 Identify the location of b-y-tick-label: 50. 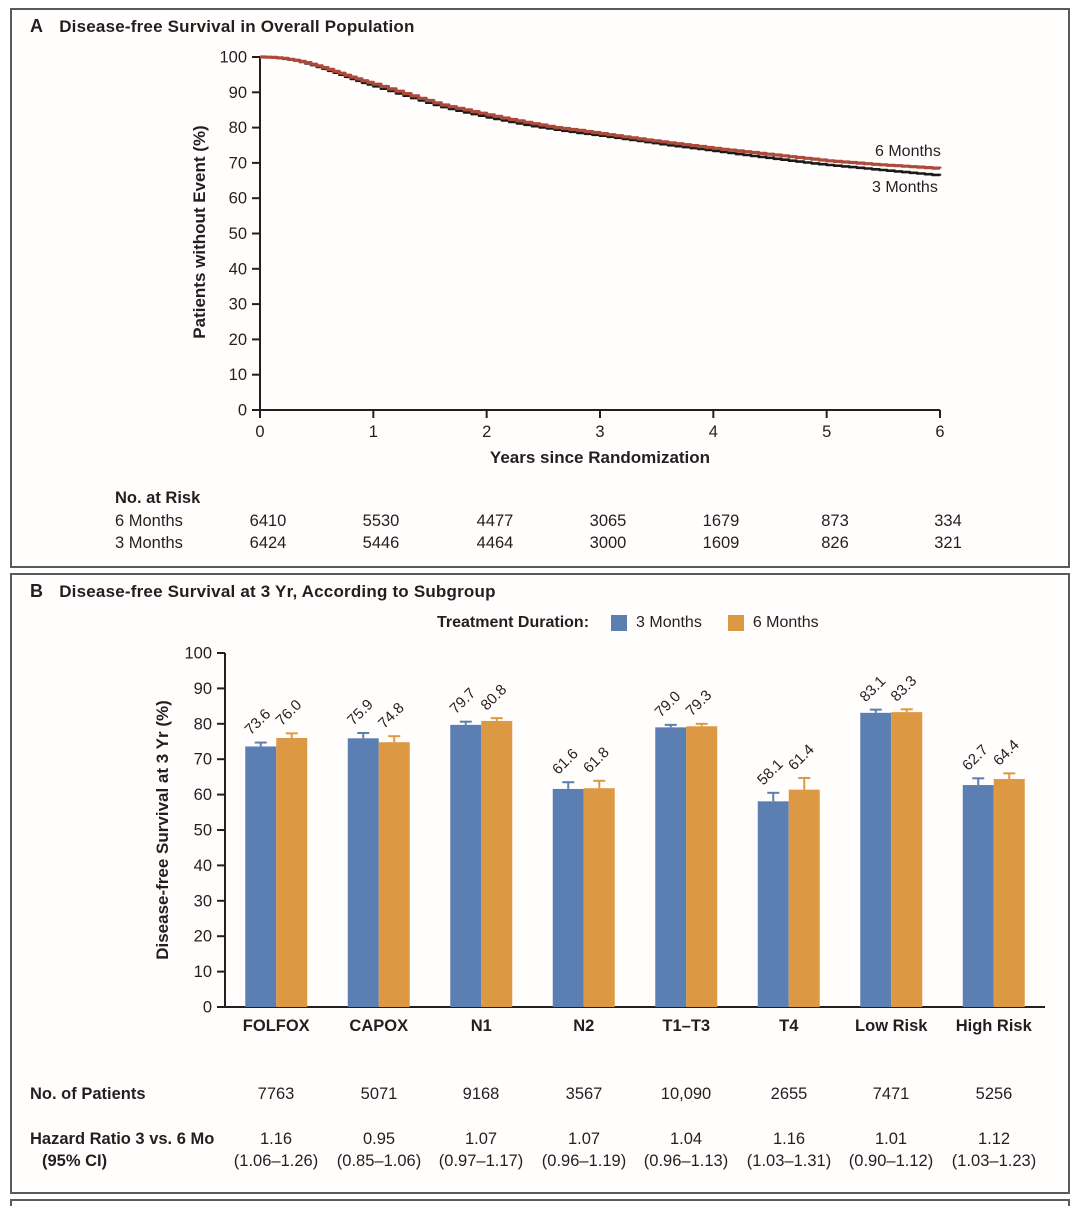
(203, 831).